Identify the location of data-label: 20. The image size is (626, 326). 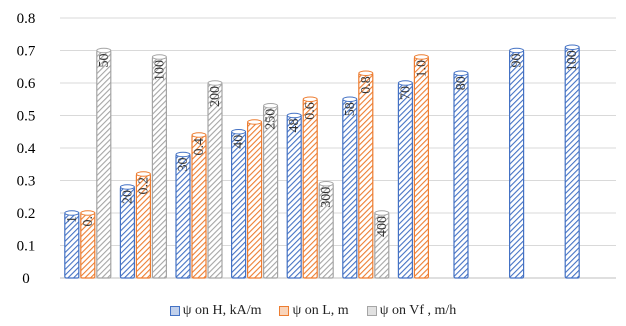
(127, 197).